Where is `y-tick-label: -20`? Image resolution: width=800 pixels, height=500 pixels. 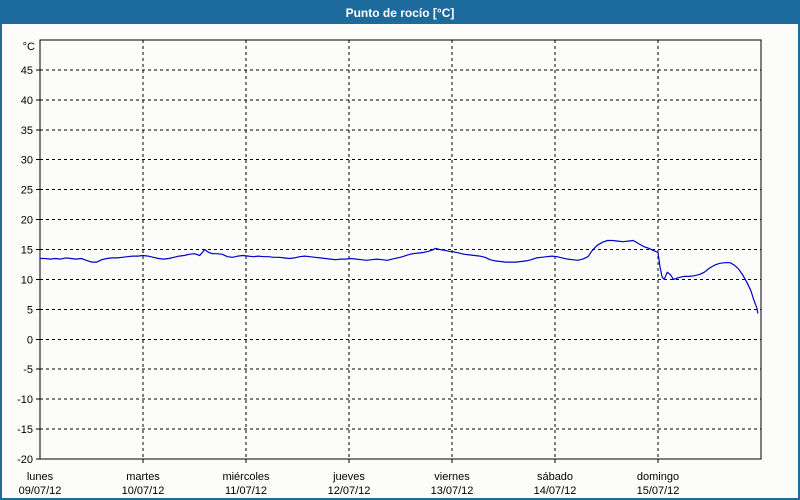 y-tick-label: -20 is located at coordinates (25, 460).